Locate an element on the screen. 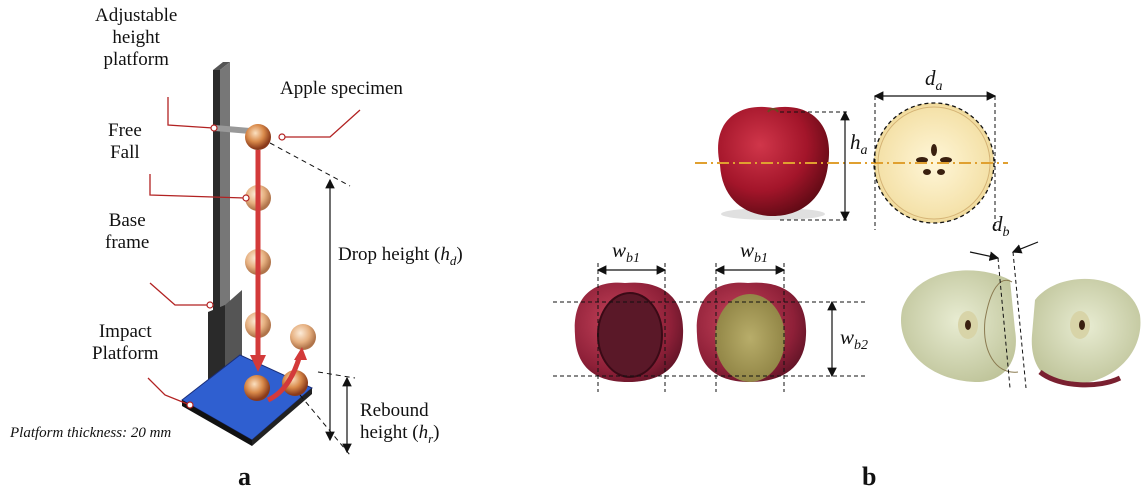  panel-label-a: a is located at coordinates (244, 476).